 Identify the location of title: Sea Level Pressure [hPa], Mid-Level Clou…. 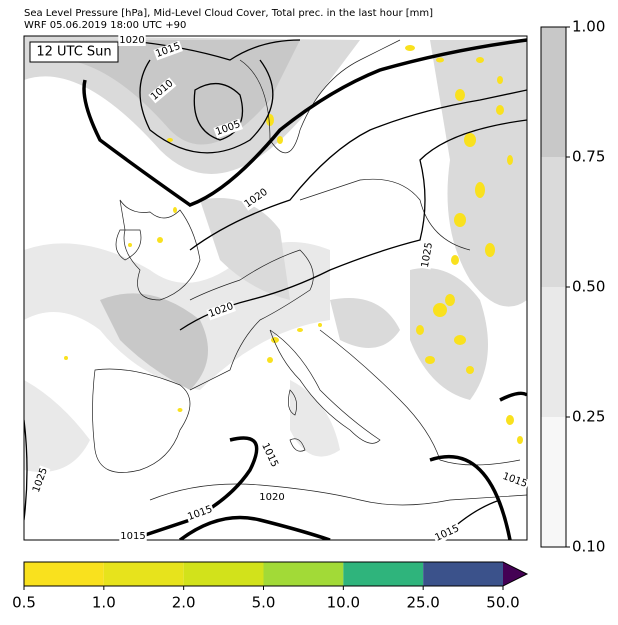
(228, 13).